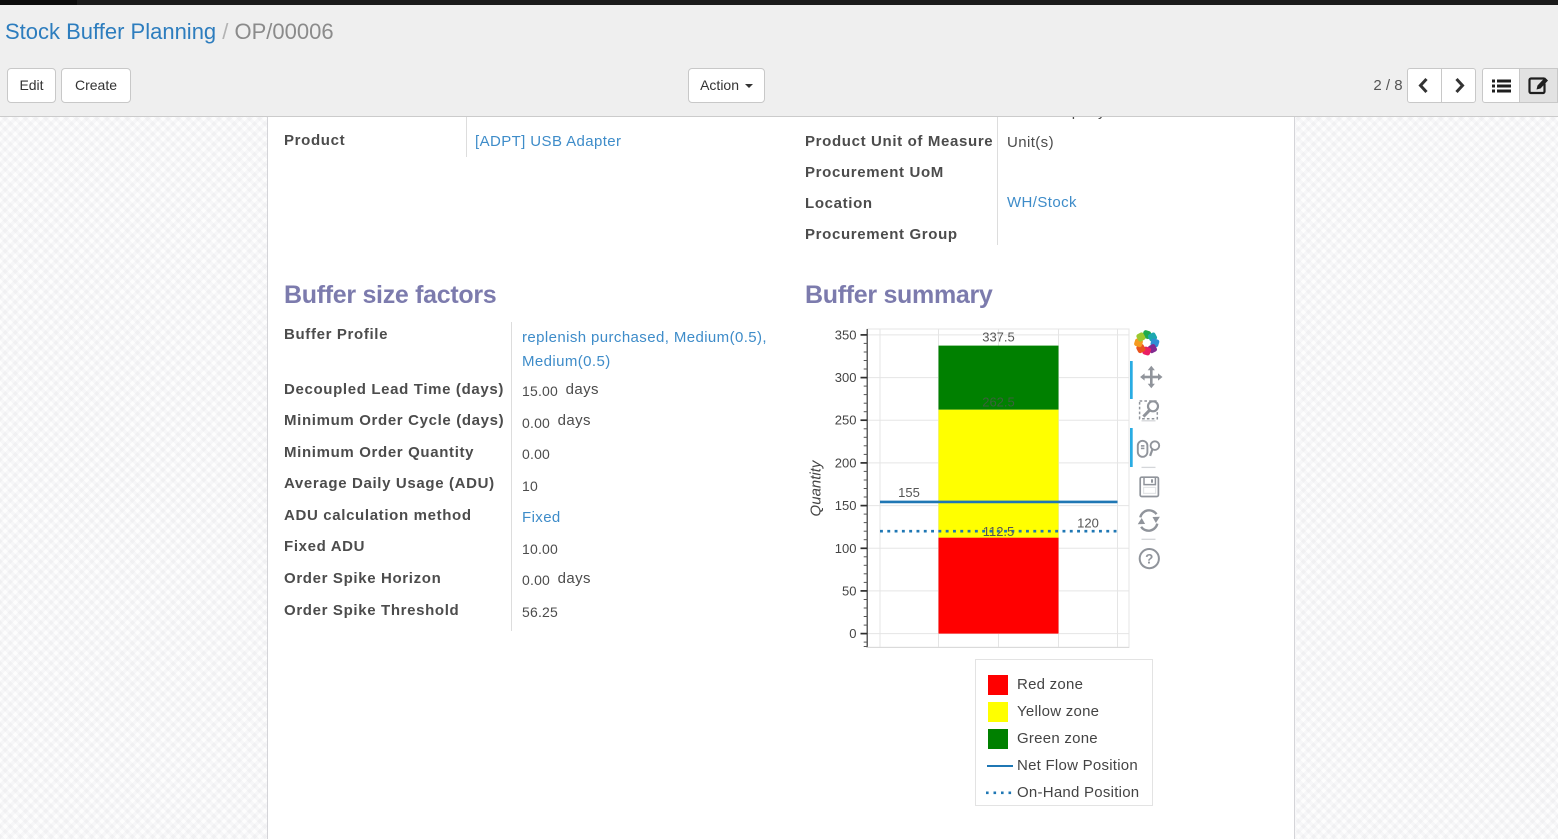 The width and height of the screenshot is (1558, 839). What do you see at coordinates (816, 487) in the screenshot?
I see `svg-text: Quantity` at bounding box center [816, 487].